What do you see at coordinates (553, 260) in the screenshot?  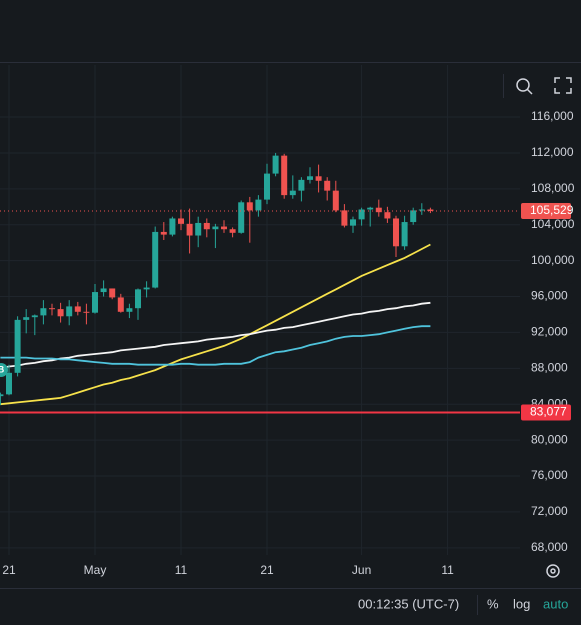 I see `y-tick-label: 100,000` at bounding box center [553, 260].